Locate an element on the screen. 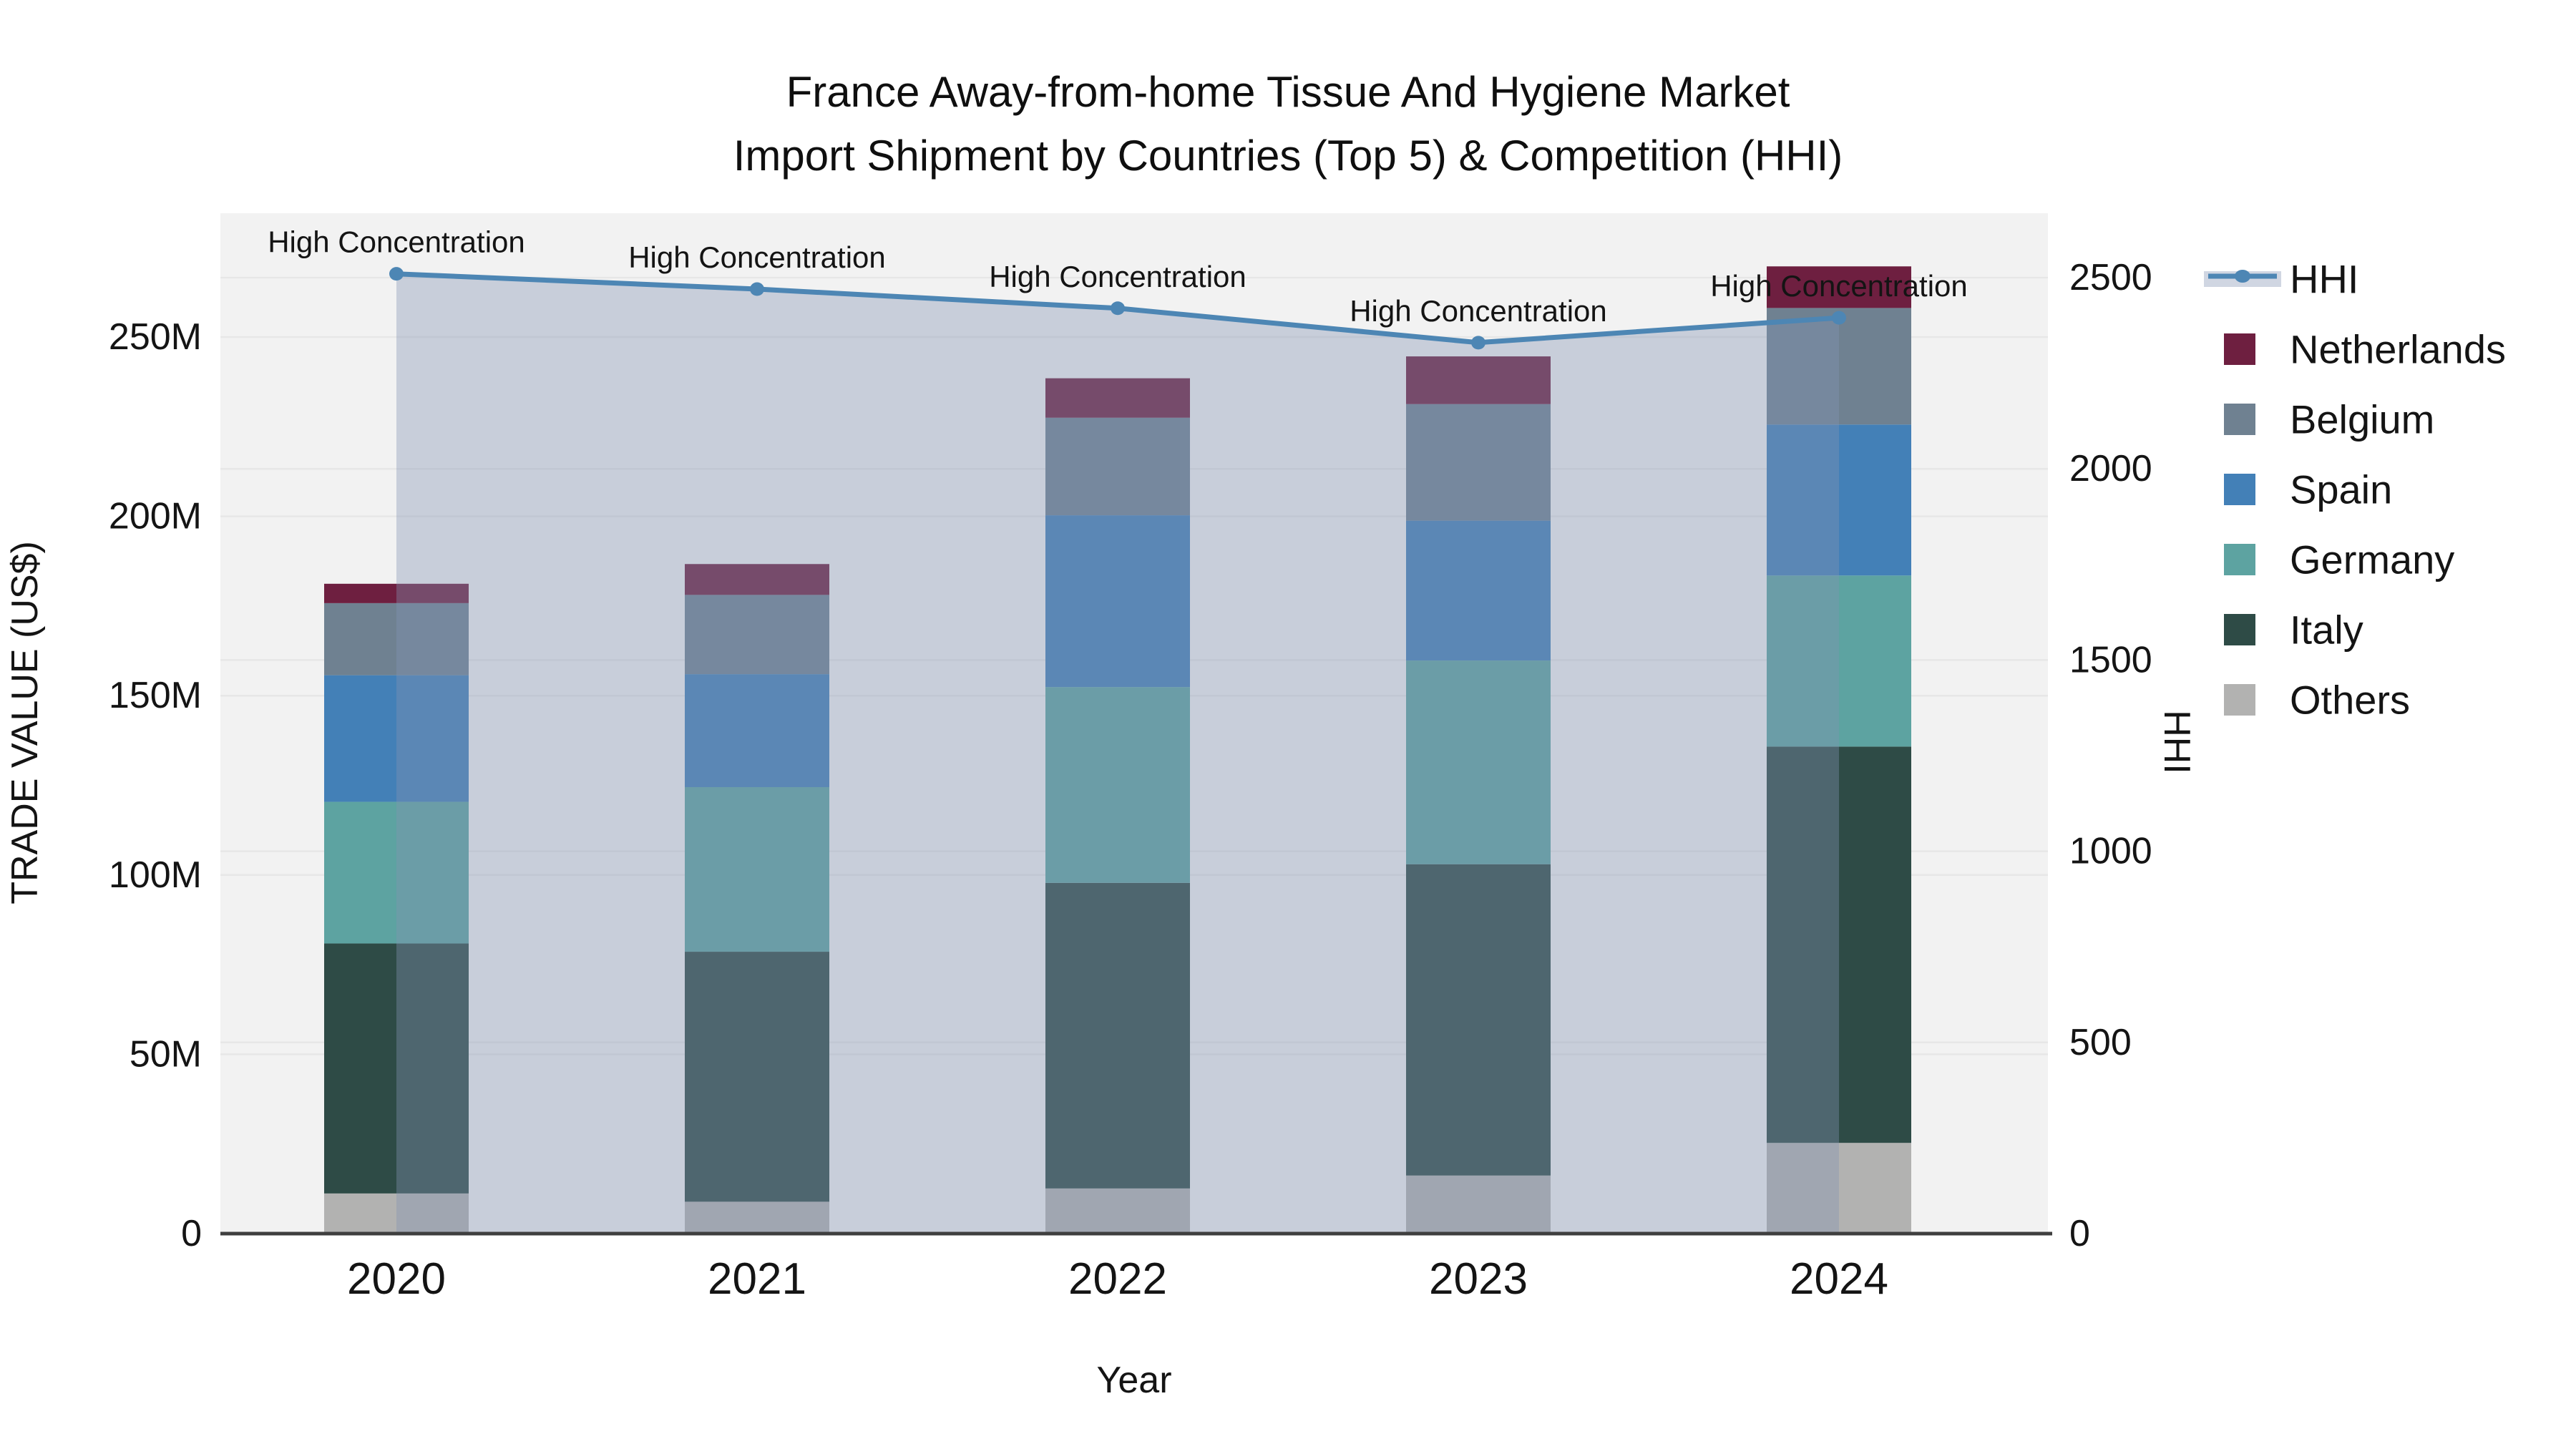 This screenshot has width=2576, height=1449. left-axis-ticks: 0 50M 100M 150M 200M 250M is located at coordinates (155, 785).